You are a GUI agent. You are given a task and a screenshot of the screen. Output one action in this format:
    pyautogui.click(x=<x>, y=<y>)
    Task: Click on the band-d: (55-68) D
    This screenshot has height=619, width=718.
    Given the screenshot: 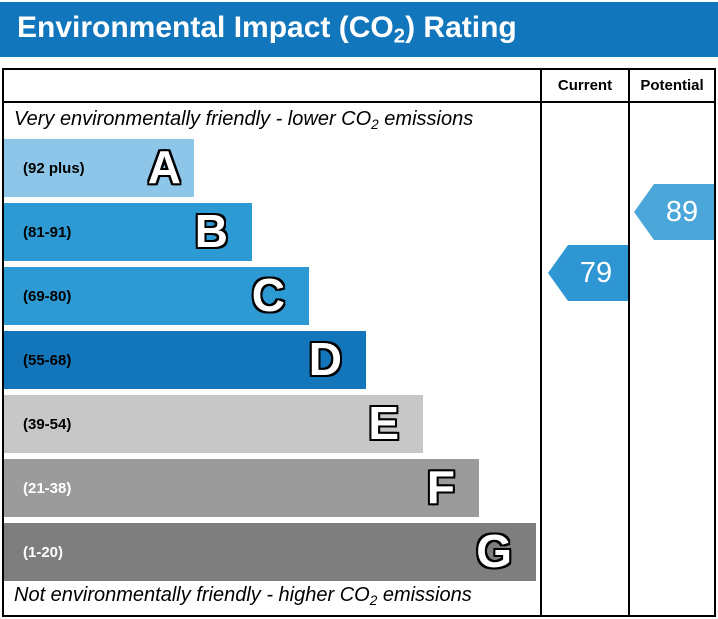 What is the action you would take?
    pyautogui.click(x=185, y=360)
    